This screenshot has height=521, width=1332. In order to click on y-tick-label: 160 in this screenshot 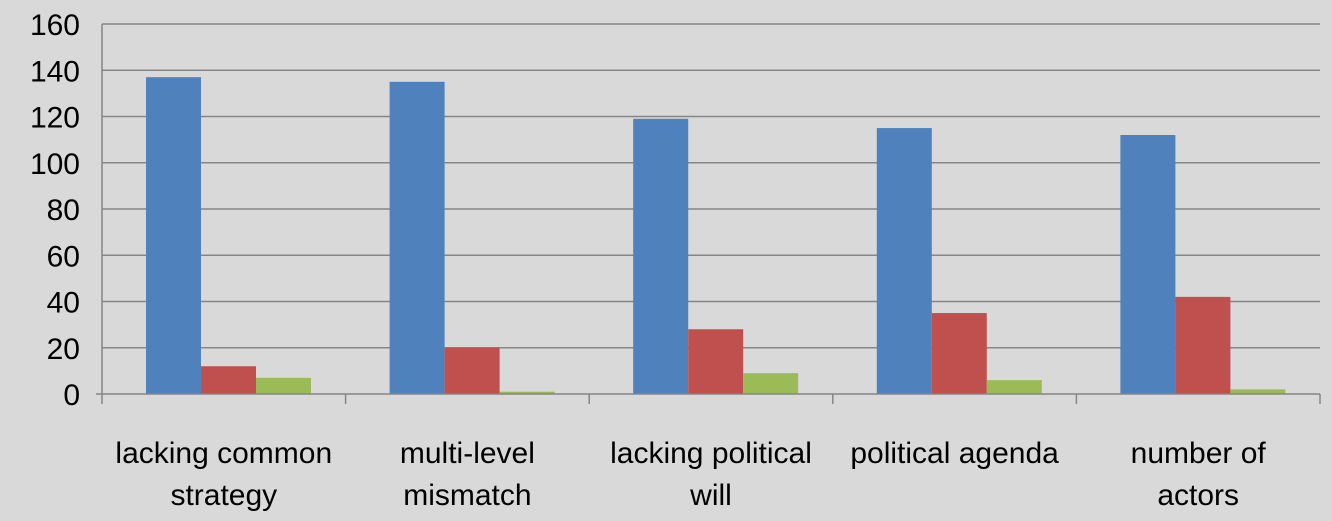, I will do `click(55, 25)`.